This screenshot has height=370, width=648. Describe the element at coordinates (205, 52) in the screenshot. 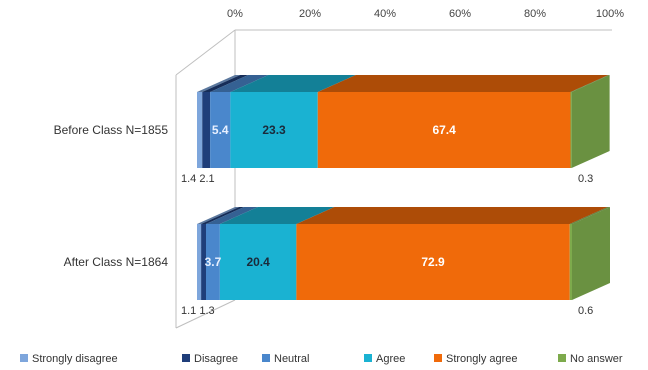

I see `diag-line` at that location.